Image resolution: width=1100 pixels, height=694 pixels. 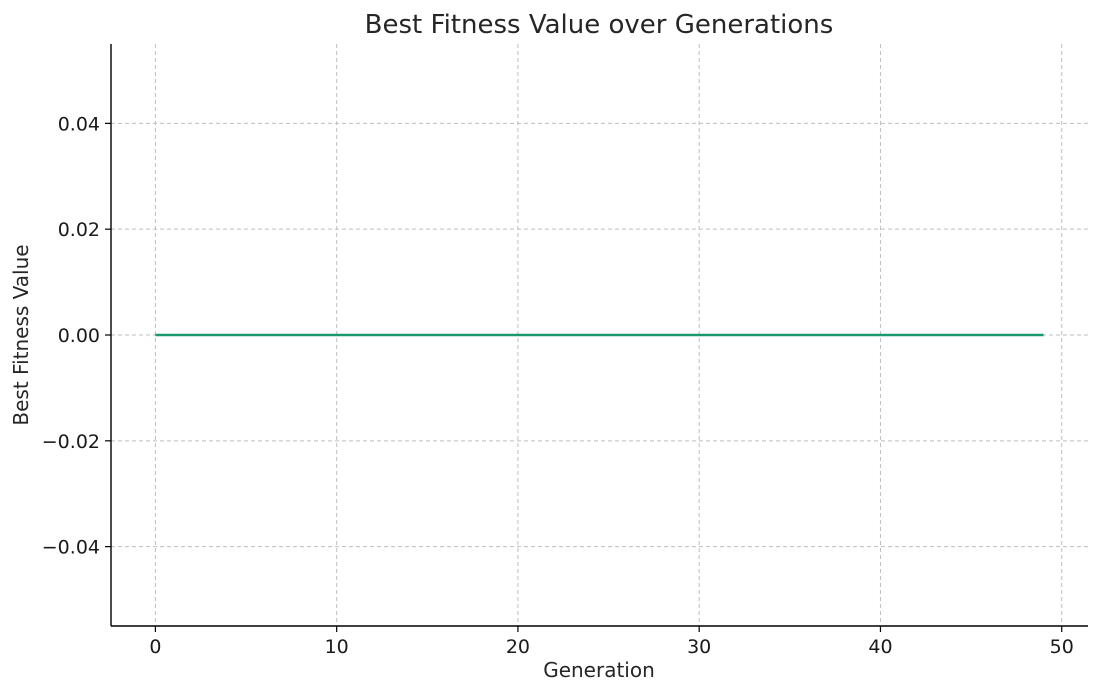 I want to click on x-axis-label: Generation, so click(x=599, y=670).